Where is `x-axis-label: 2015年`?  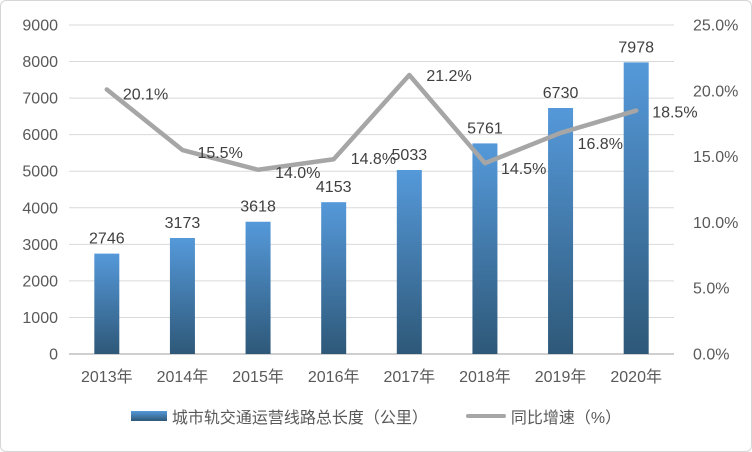
x-axis-label: 2015年 is located at coordinates (258, 377).